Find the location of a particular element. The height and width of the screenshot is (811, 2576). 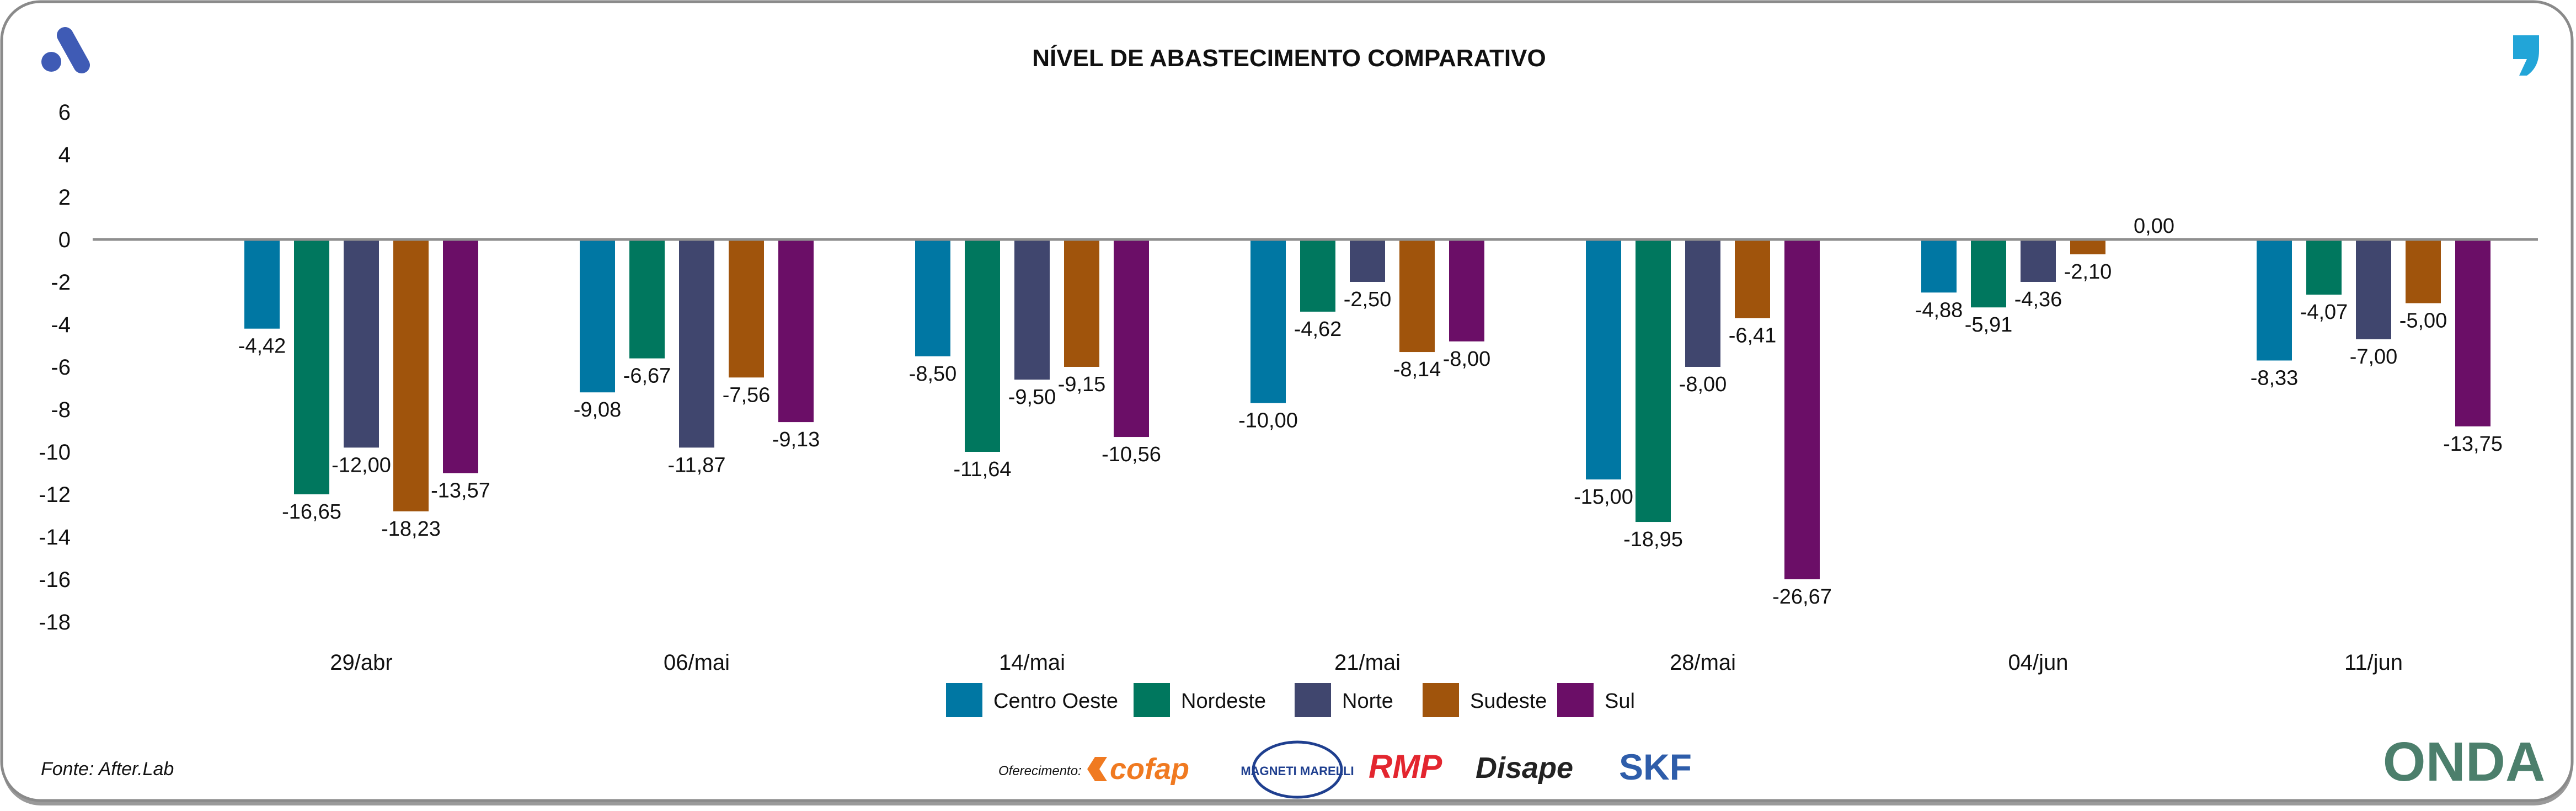

rmp-logo: RMP is located at coordinates (1405, 766).